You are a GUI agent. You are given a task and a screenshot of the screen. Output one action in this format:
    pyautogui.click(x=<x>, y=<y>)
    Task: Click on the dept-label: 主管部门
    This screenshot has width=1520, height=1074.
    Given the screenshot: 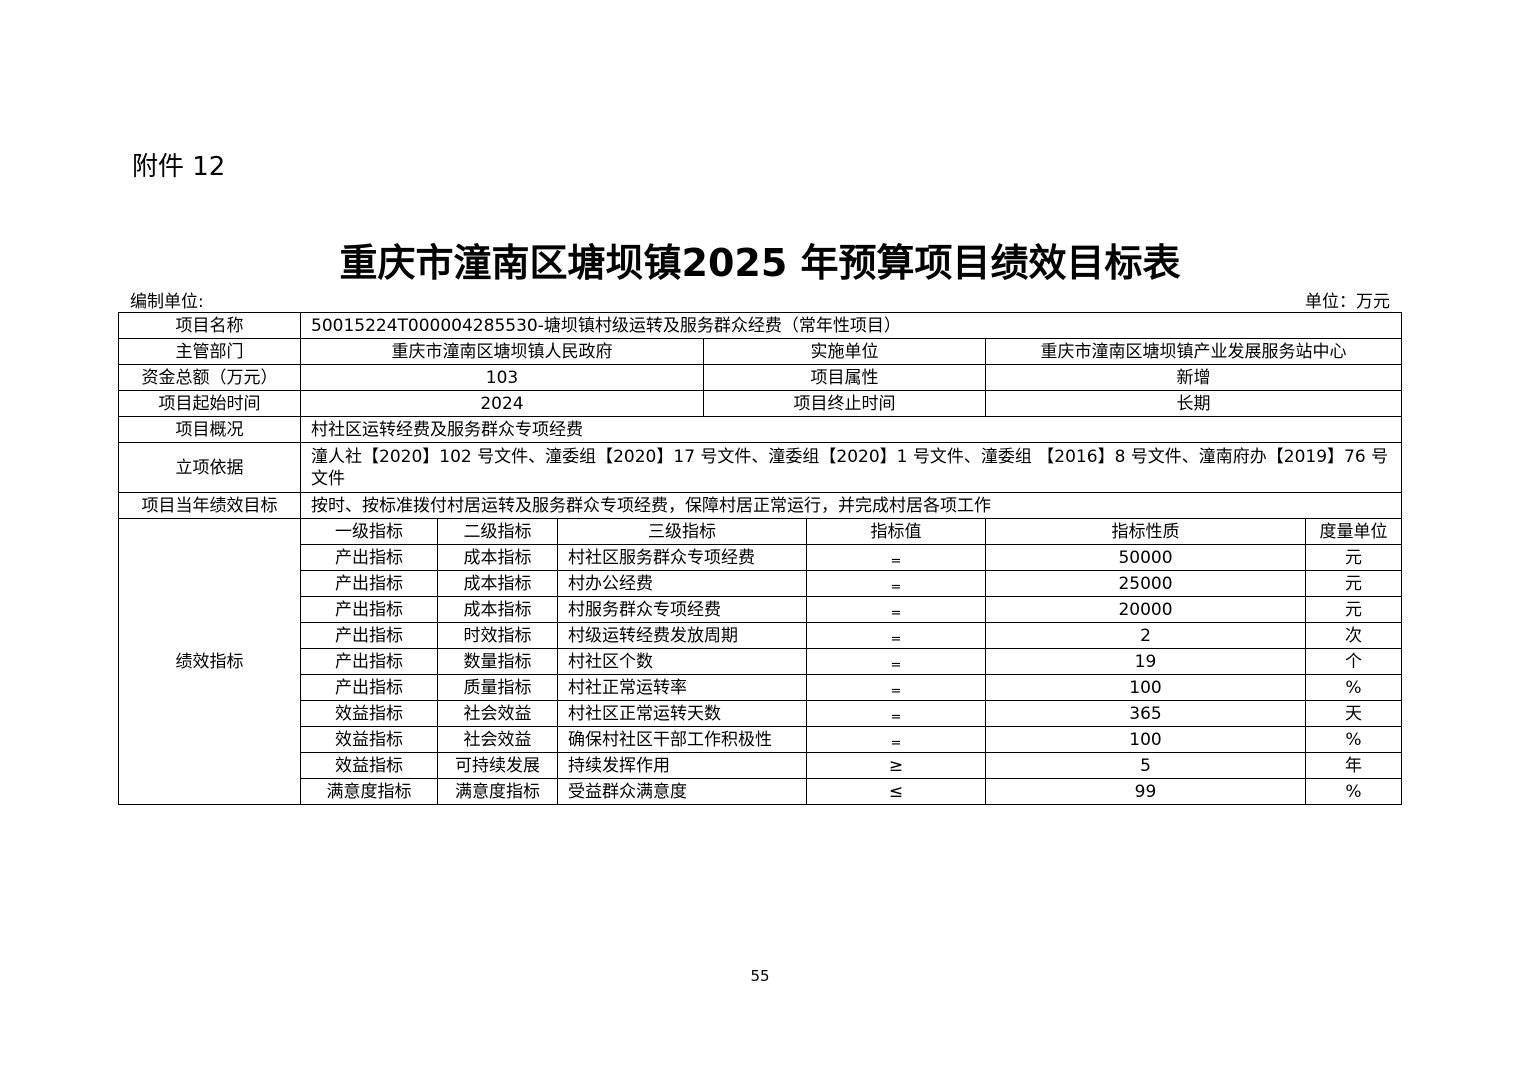 What is the action you would take?
    pyautogui.click(x=209, y=351)
    